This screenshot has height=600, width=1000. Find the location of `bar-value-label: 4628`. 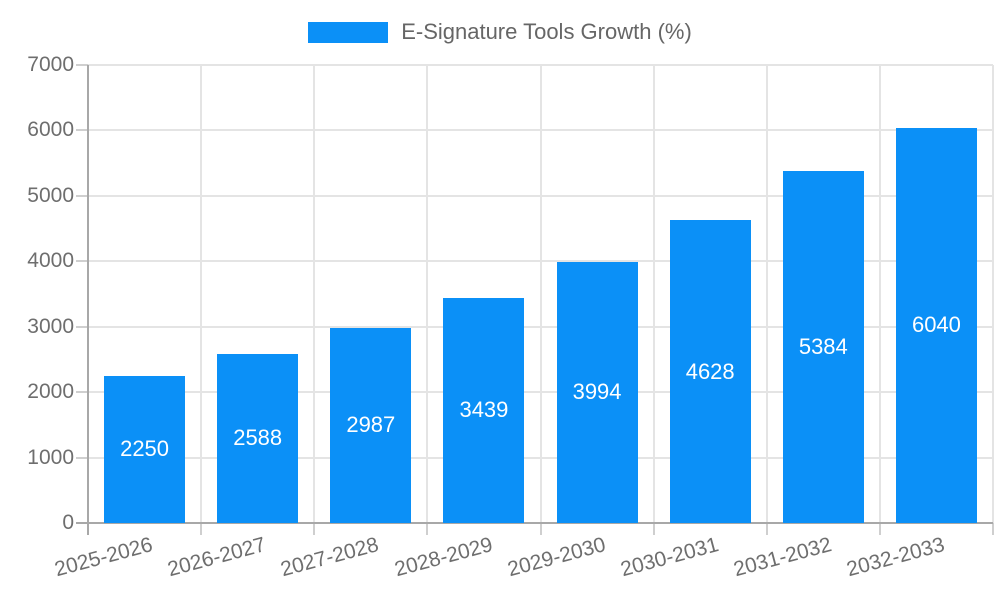

bar-value-label: 4628 is located at coordinates (710, 371).